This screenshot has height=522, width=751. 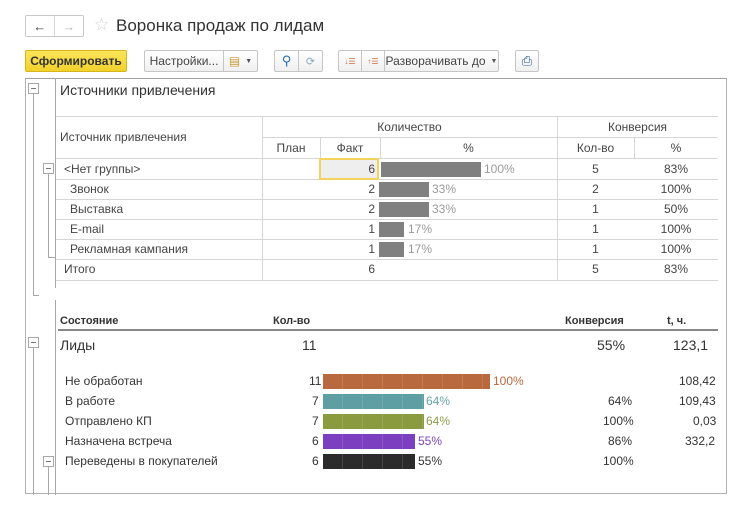 What do you see at coordinates (97, 209) in the screenshot?
I see `source-name: Выставка` at bounding box center [97, 209].